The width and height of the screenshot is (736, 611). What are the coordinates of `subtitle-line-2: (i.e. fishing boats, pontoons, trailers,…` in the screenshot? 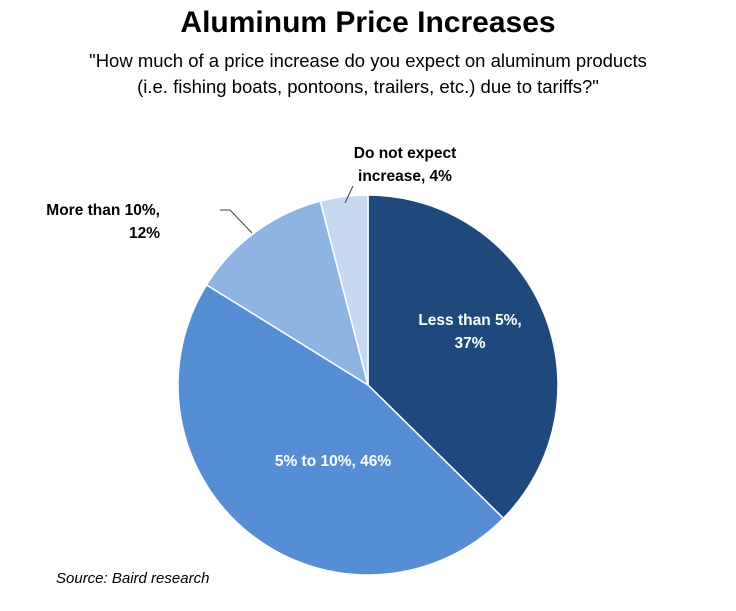 It's located at (368, 86).